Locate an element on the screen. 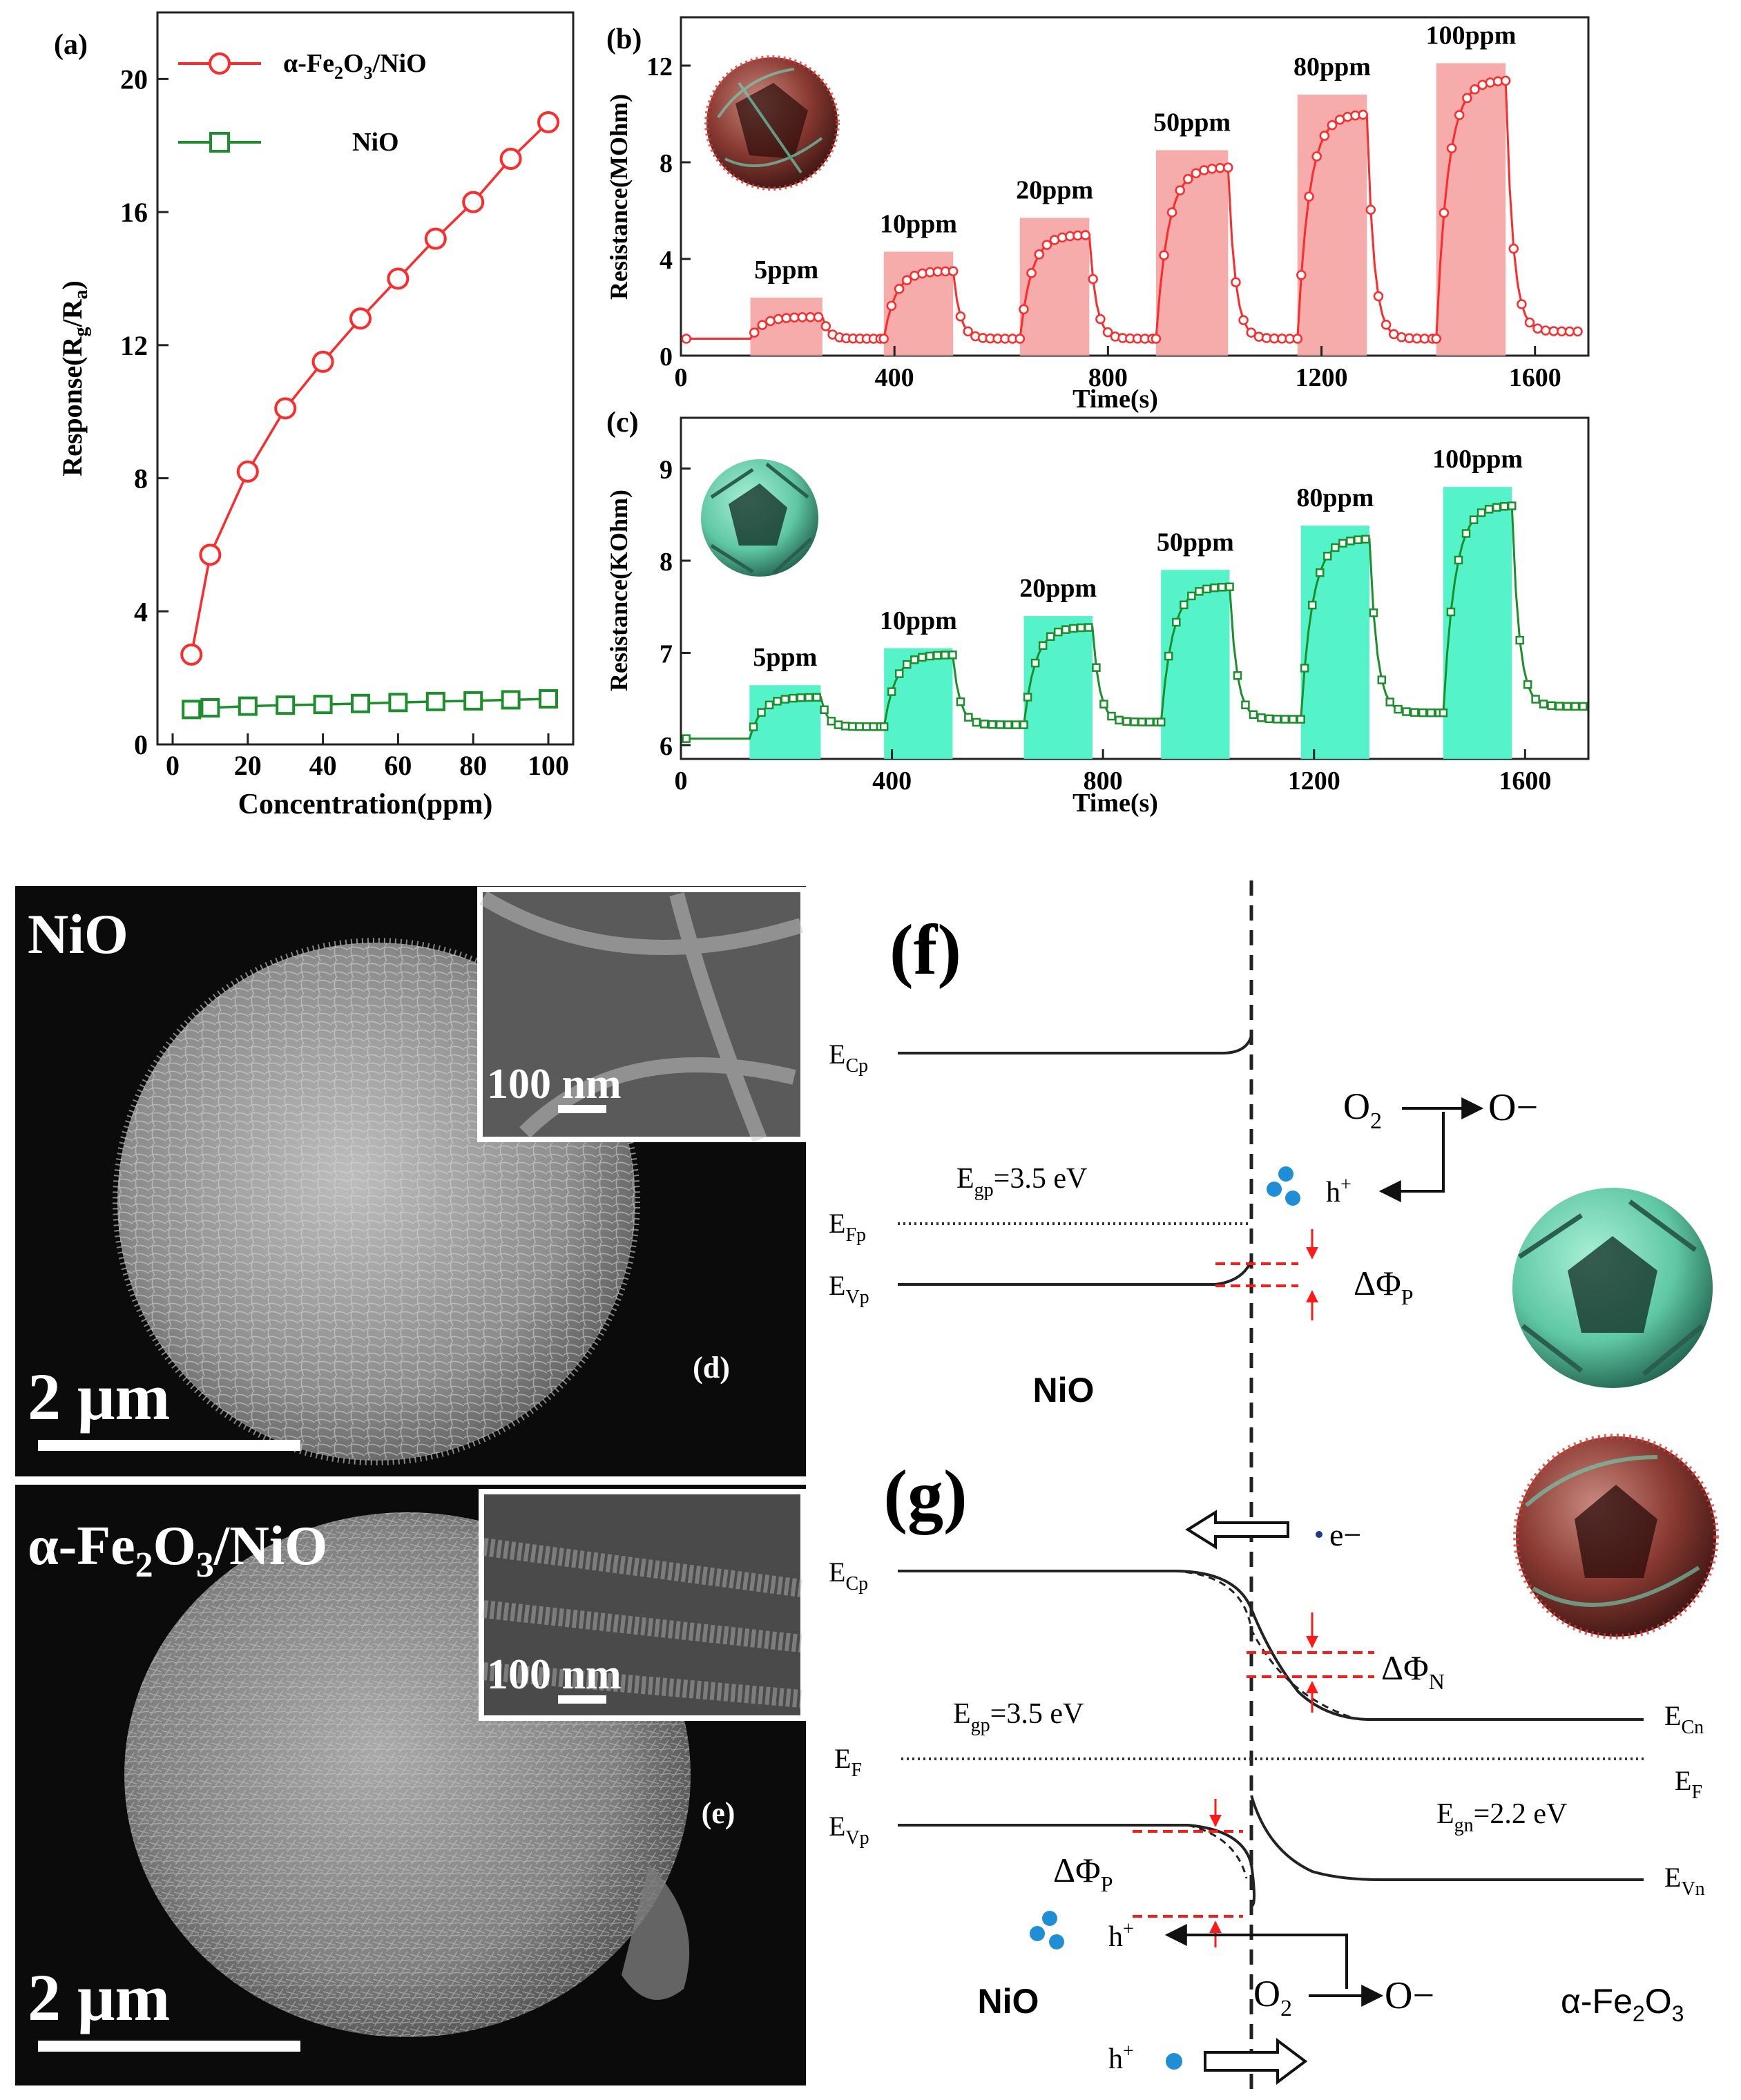 The height and width of the screenshot is (2100, 1741). panel-a-xtick-label: 40 is located at coordinates (323, 765).